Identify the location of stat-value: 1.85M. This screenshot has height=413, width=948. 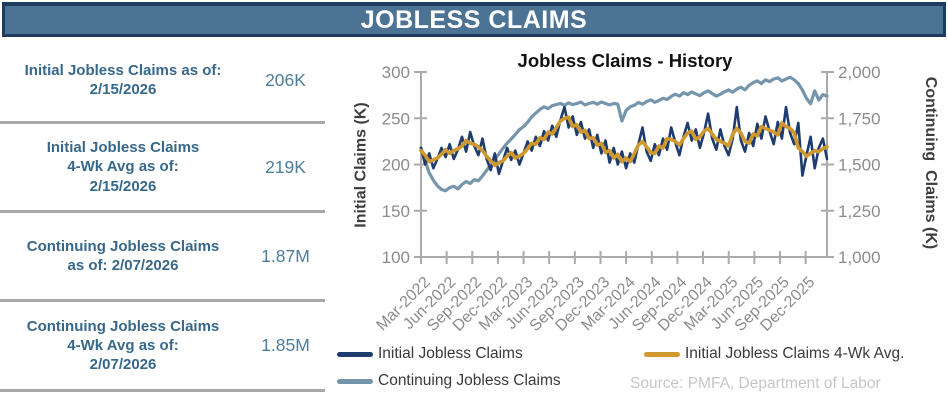
(285, 345).